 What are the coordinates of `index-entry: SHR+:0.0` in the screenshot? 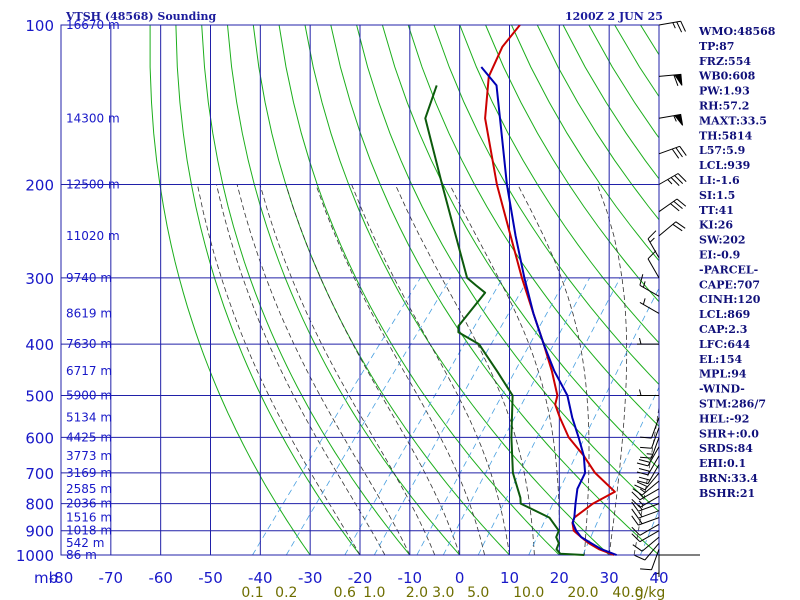 It's located at (729, 433).